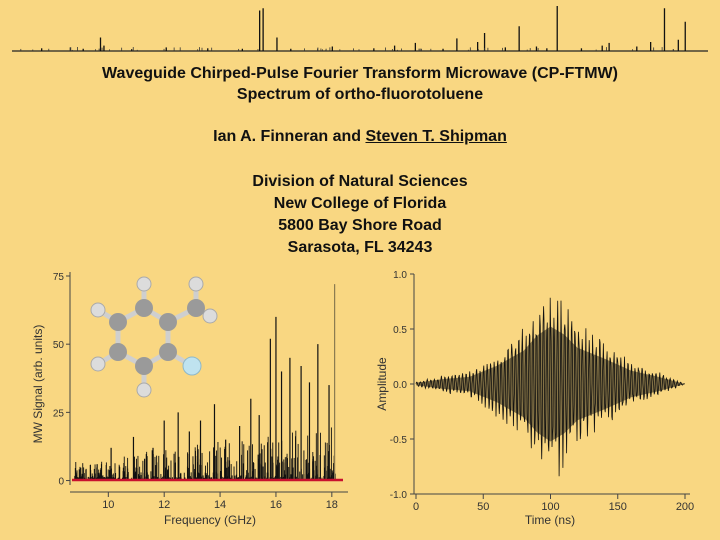 The height and width of the screenshot is (540, 720). Describe the element at coordinates (360, 181) in the screenshot. I see `affiliation-division: Division of Natural Sciences` at that location.